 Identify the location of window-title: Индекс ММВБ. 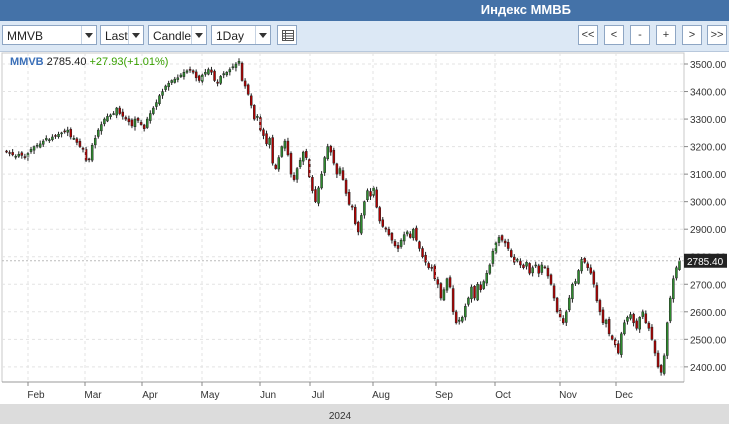
(525, 9).